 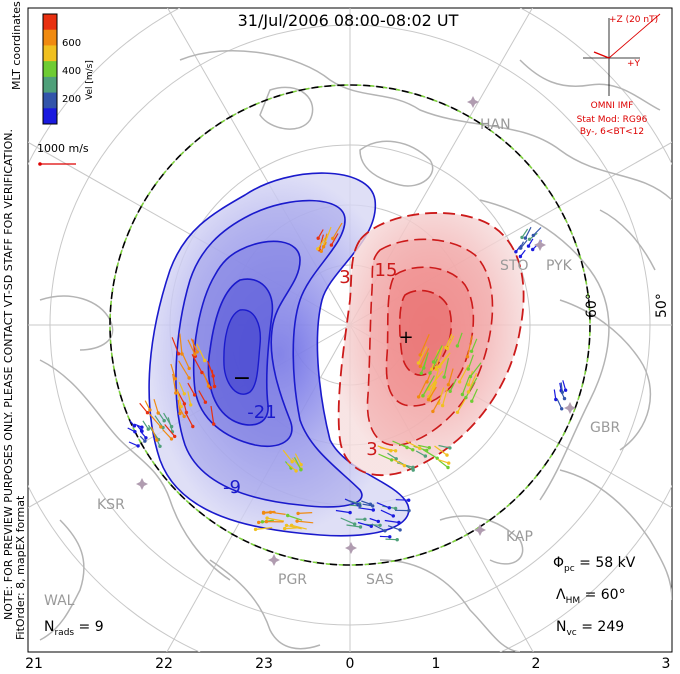 I want to click on imf-model-conditions: By-, 6<BT<12, so click(x=612, y=132).